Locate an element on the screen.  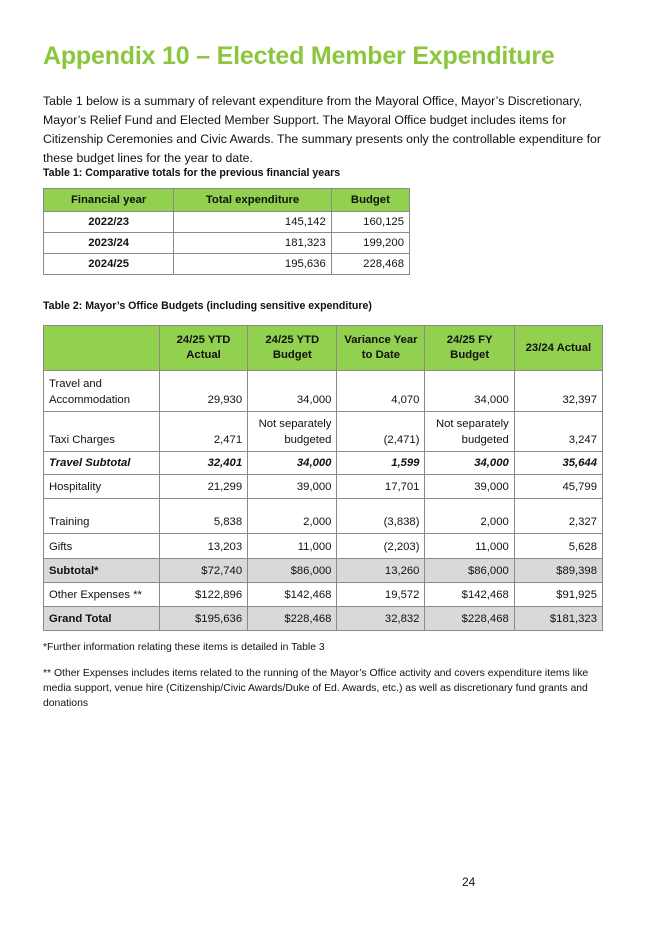
table-cell: $91,925 is located at coordinates (558, 594).